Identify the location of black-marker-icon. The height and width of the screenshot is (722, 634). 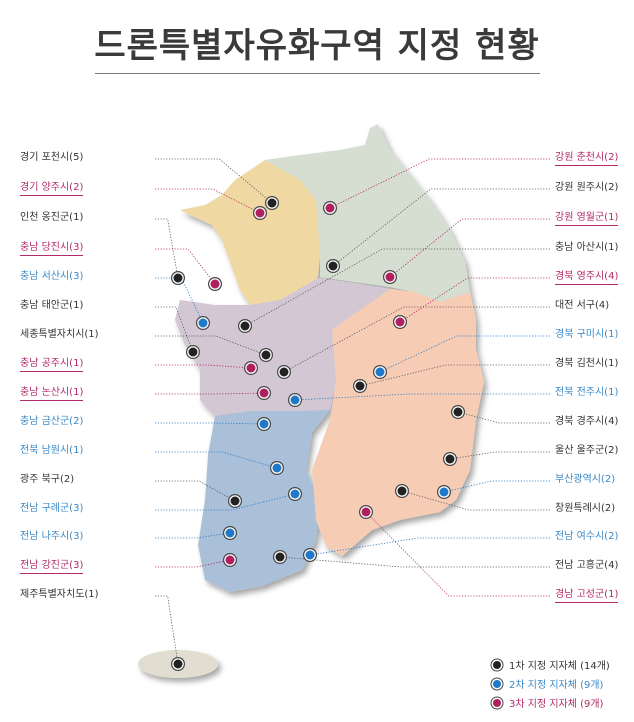
(497, 664).